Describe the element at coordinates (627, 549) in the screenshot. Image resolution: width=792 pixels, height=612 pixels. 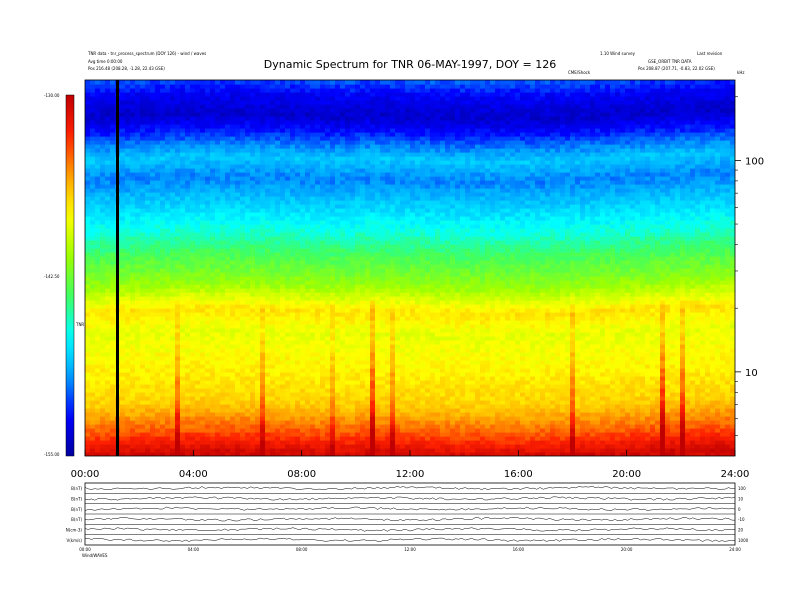
I see `aux-time-label: 20:00` at that location.